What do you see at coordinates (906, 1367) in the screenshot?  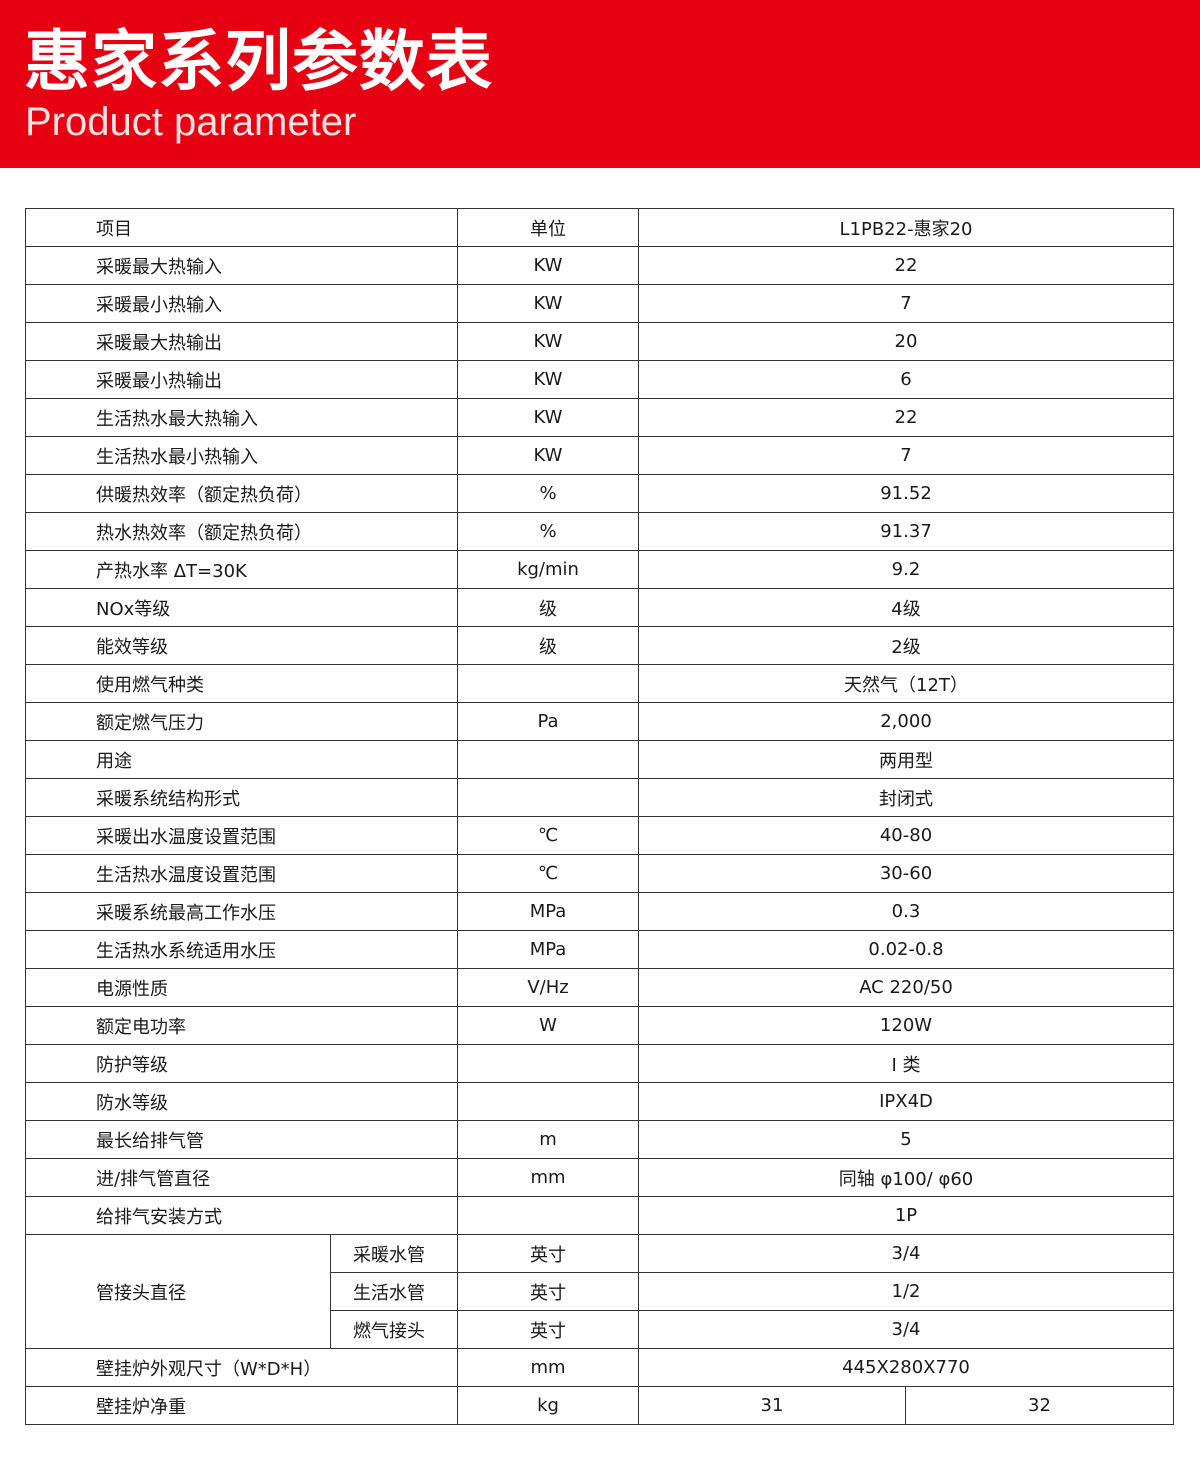 I see `param-value: 445X280X770` at bounding box center [906, 1367].